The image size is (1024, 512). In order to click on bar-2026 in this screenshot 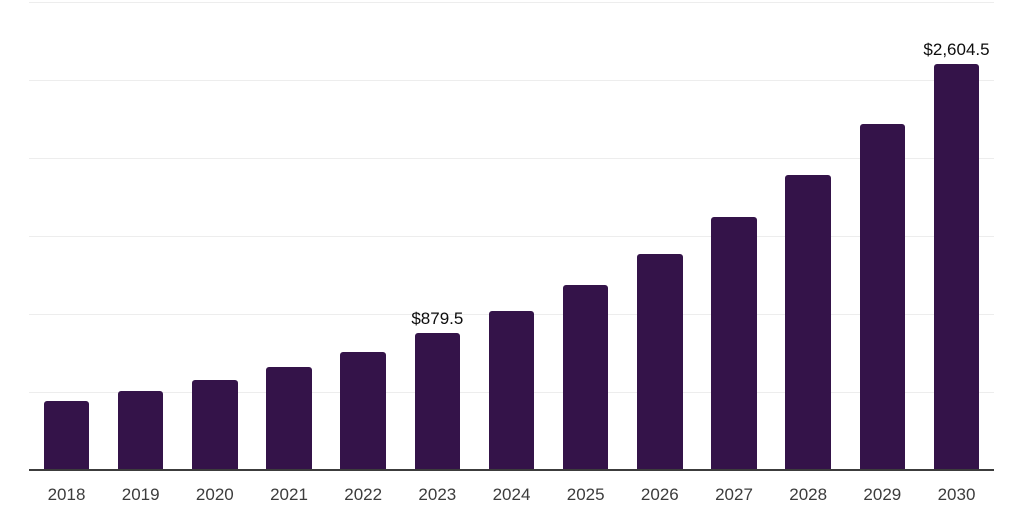, I will do `click(660, 361)`.